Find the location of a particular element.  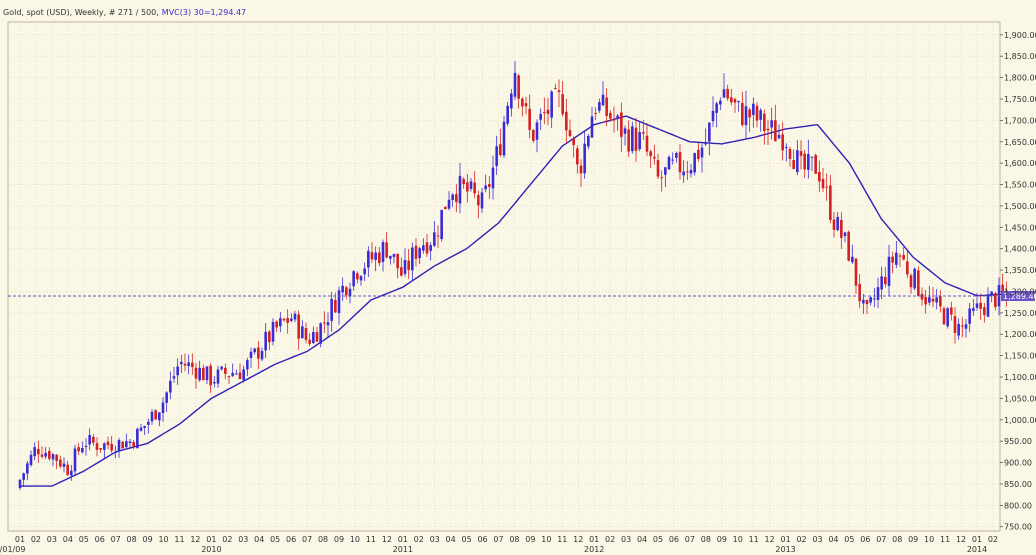

x-tick-label: 09 is located at coordinates (722, 539).